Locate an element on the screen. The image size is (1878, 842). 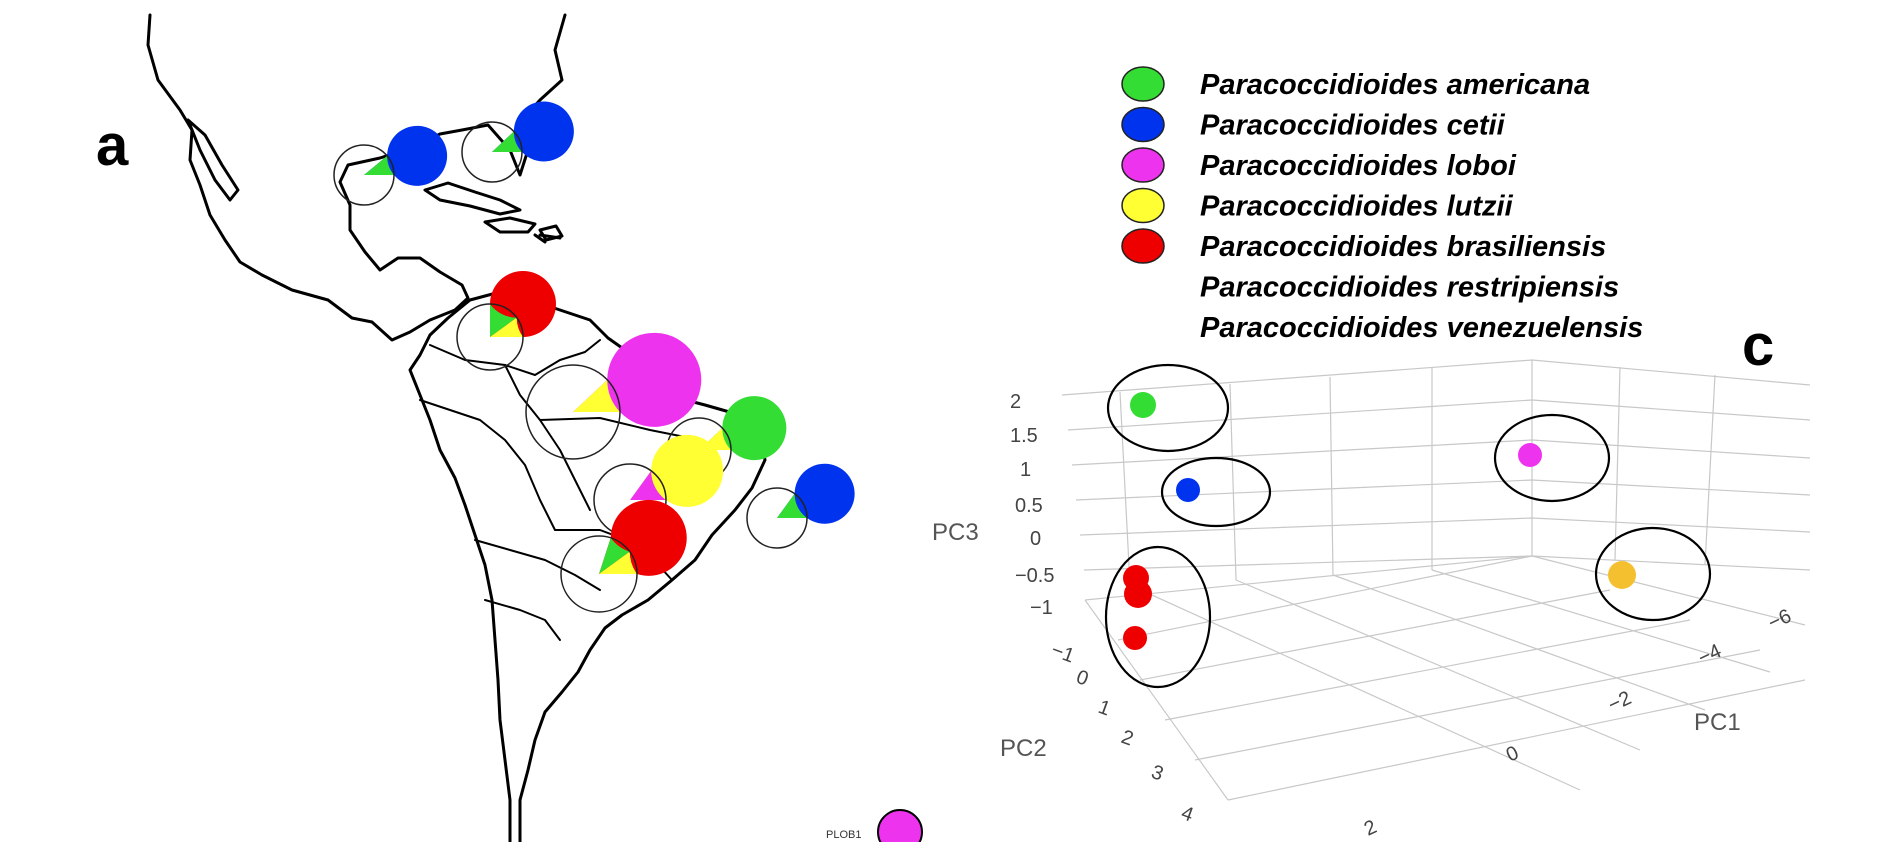
sample-label: PLOB1 is located at coordinates (843, 835).